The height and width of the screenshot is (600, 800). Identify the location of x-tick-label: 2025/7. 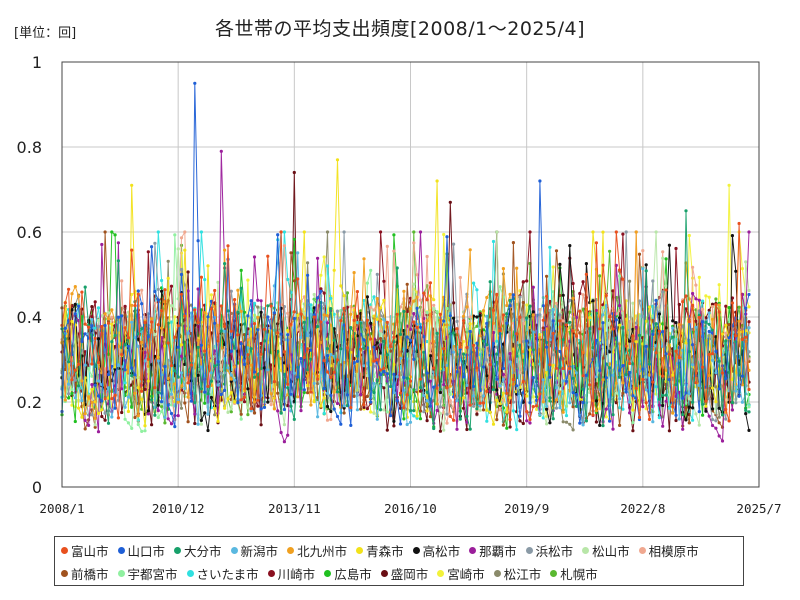
(758, 508).